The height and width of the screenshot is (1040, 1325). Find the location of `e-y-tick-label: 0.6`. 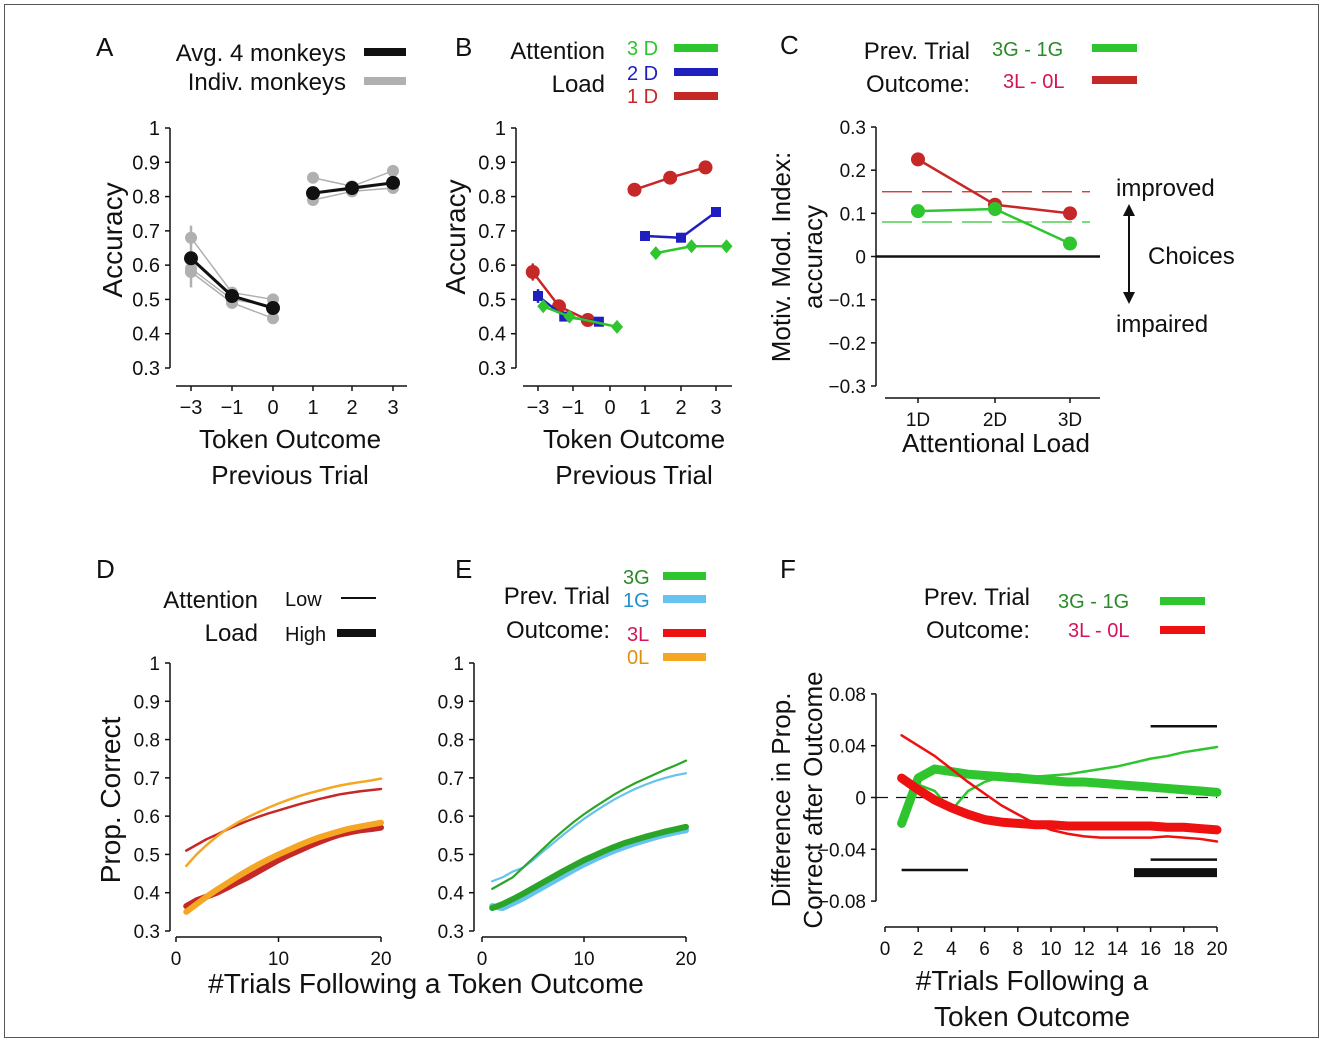

e-y-tick-label: 0.6 is located at coordinates (451, 817).